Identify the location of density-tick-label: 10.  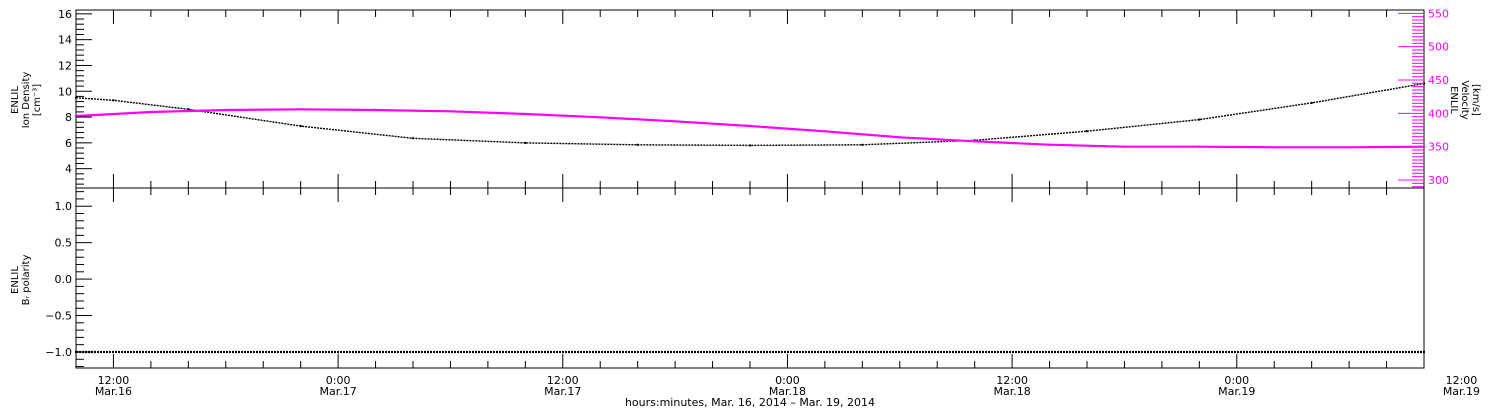
(65, 91).